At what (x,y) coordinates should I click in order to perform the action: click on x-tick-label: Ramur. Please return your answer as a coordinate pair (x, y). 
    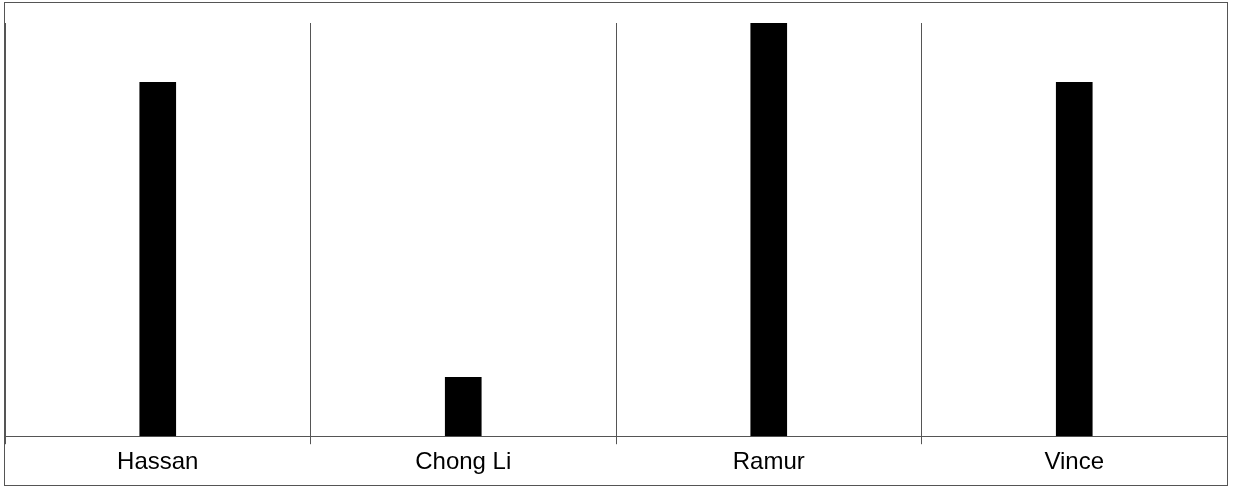
    Looking at the image, I should click on (768, 461).